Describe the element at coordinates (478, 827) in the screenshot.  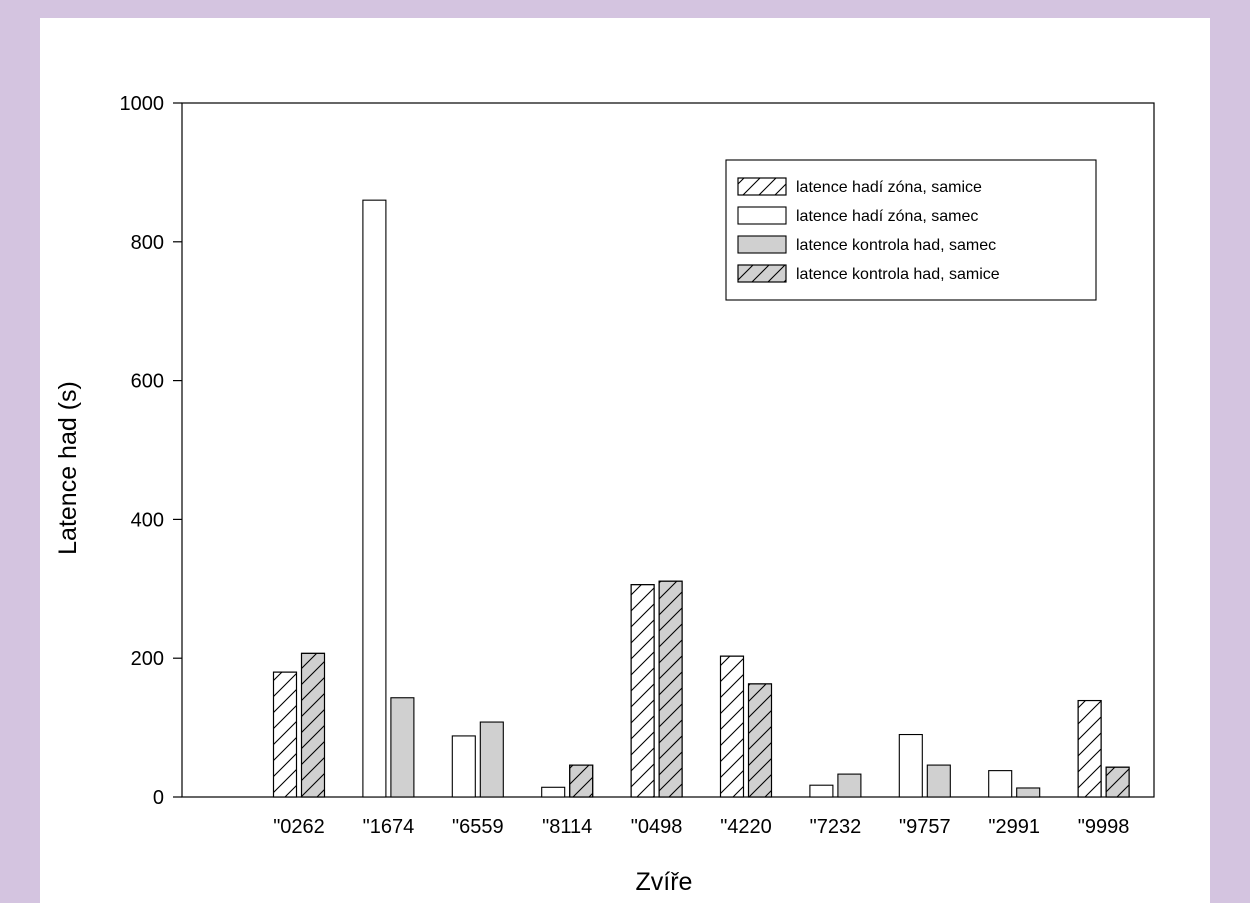
I see `x-tick-label: "6559` at that location.